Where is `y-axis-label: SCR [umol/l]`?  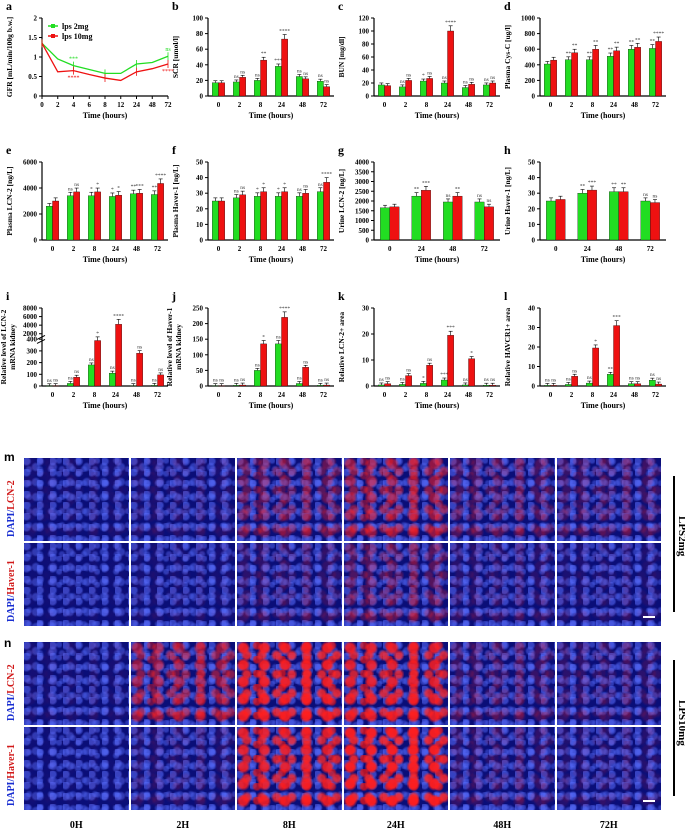 y-axis-label: SCR [umol/l] is located at coordinates (175, 57).